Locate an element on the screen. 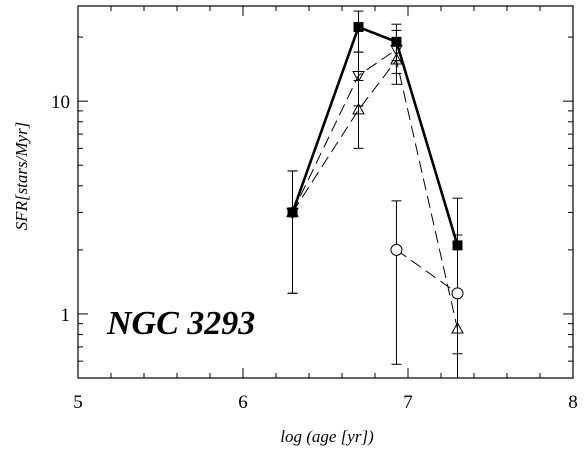 The width and height of the screenshot is (585, 455). cluster-name-annotation: NGC 3293 is located at coordinates (180, 323).